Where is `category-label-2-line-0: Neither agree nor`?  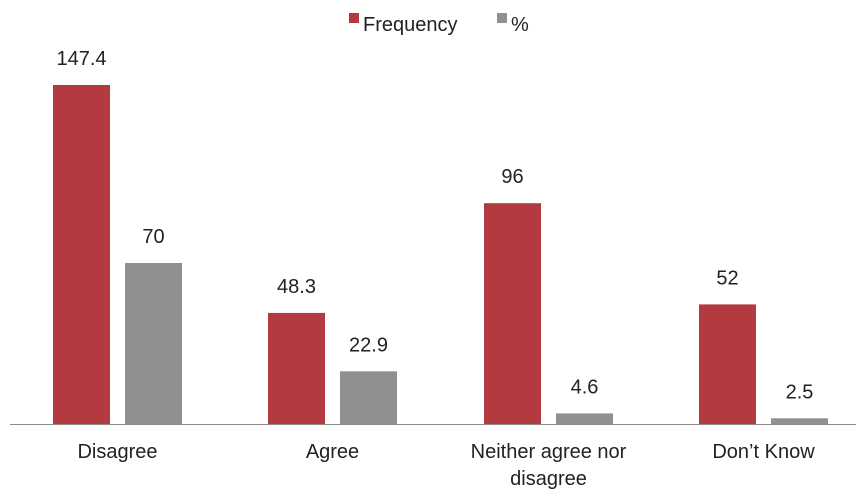
category-label-2-line-0: Neither agree nor is located at coordinates (549, 452).